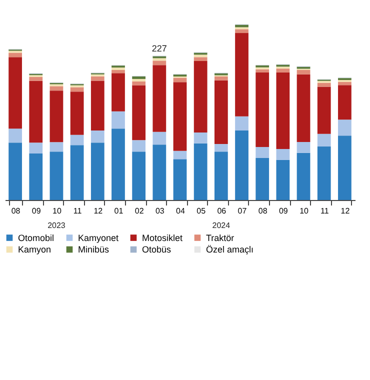 The image size is (370, 380). Describe the element at coordinates (139, 211) in the screenshot. I see `x-tick-label: 02` at that location.